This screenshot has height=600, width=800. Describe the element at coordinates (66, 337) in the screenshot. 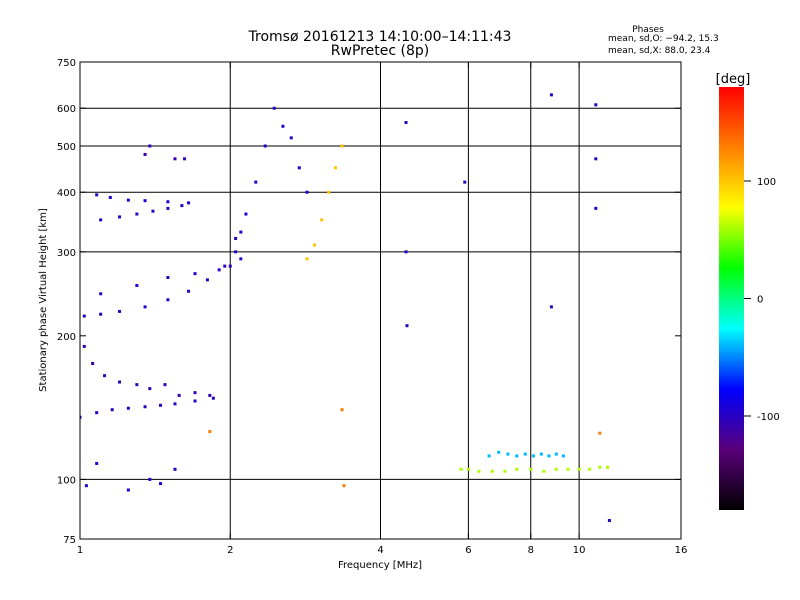

I see `y-tick-label: 200` at that location.